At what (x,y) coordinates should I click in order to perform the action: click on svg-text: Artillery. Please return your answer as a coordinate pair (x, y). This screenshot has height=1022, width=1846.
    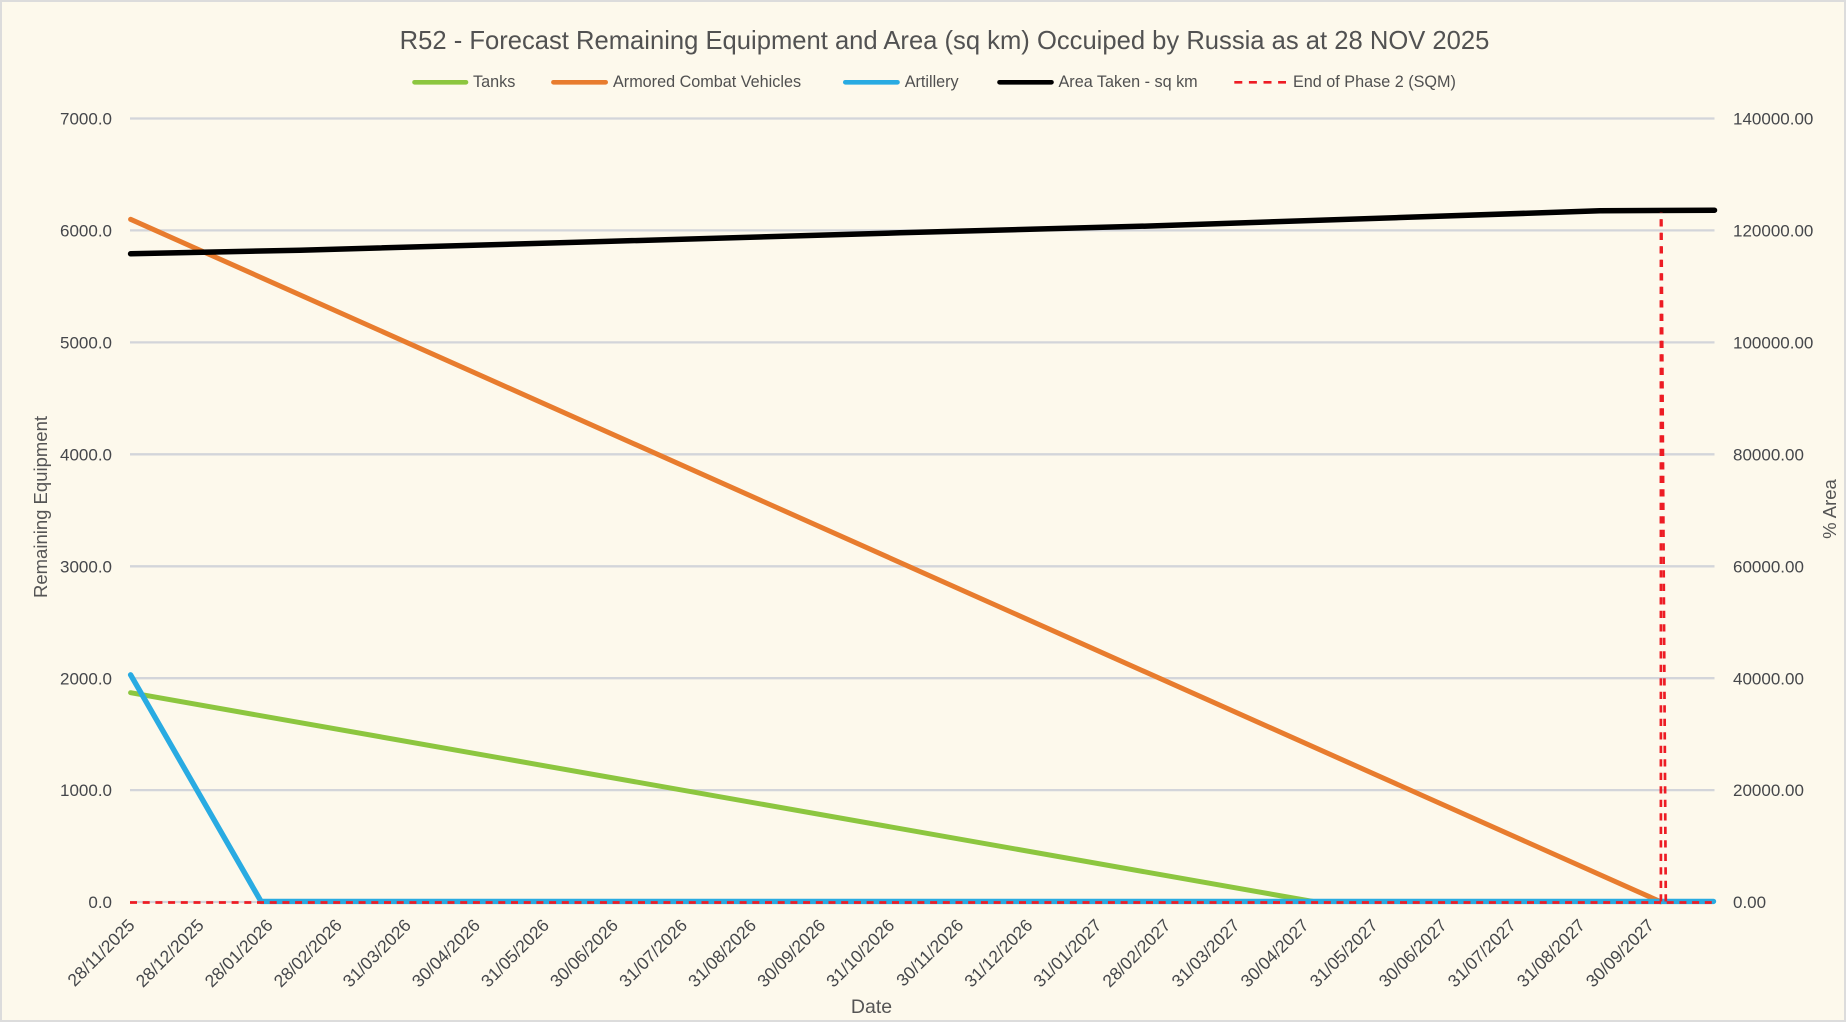
    Looking at the image, I should click on (932, 82).